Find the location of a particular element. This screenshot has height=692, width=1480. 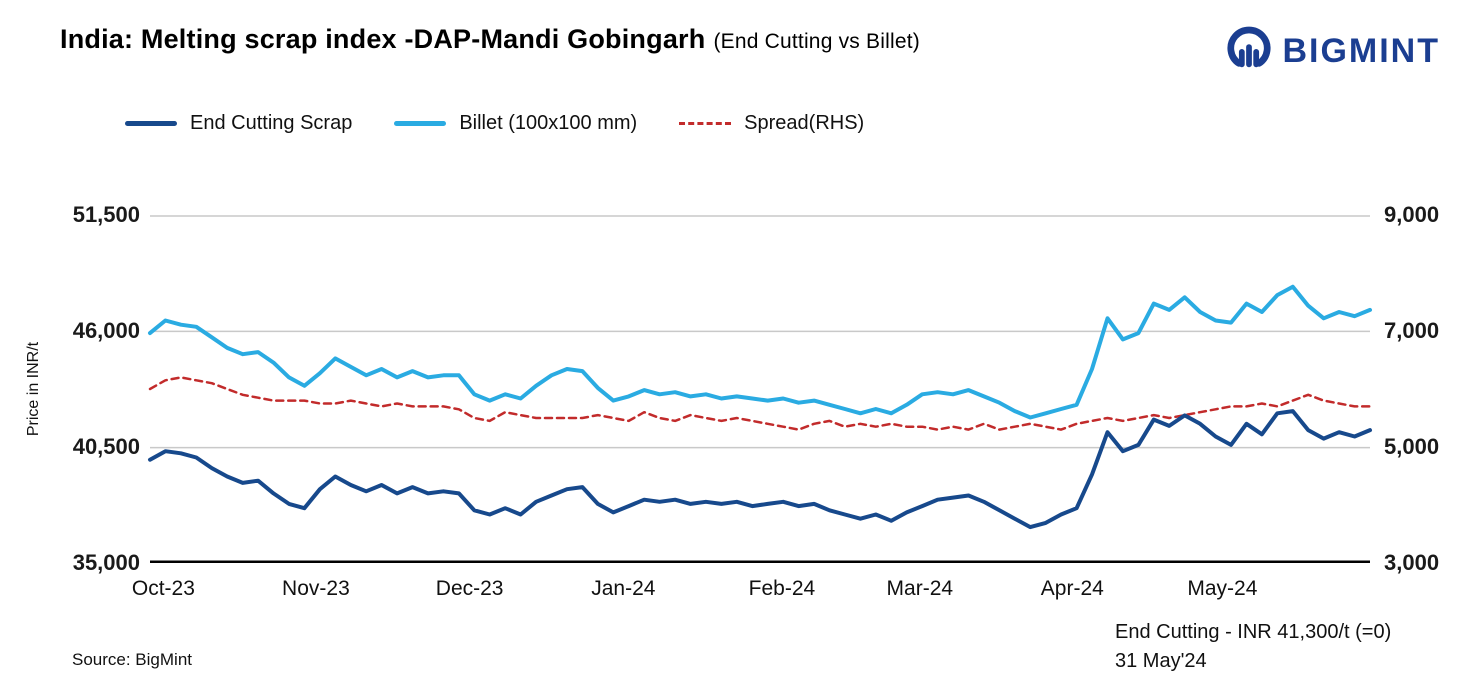

legend-item-spread: Spread(RHS) is located at coordinates (771, 123).